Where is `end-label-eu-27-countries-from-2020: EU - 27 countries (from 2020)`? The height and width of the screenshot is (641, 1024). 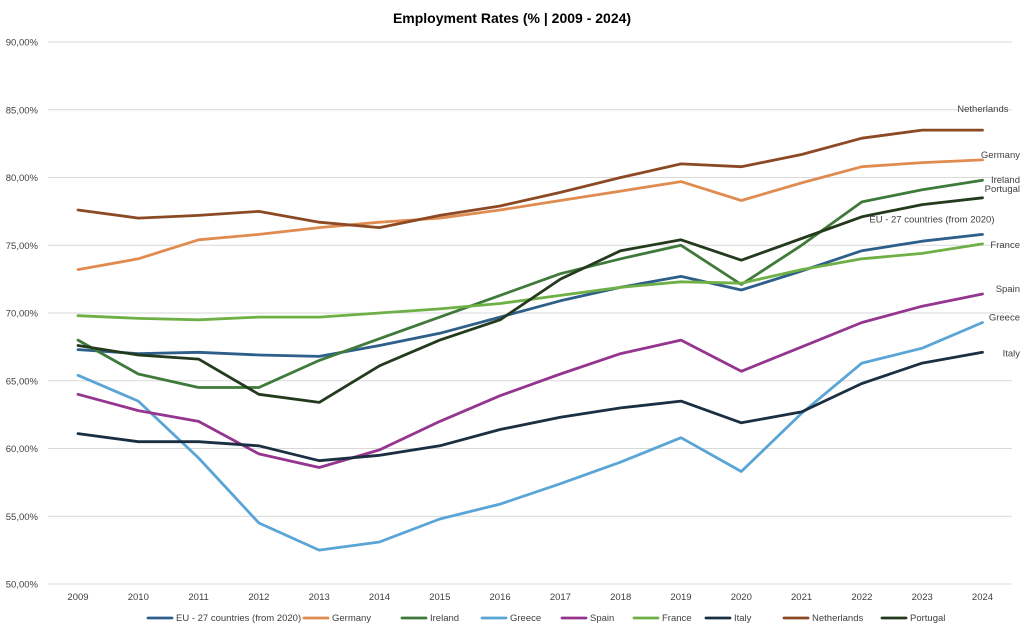 end-label-eu-27-countries-from-2020: EU - 27 countries (from 2020) is located at coordinates (931, 219).